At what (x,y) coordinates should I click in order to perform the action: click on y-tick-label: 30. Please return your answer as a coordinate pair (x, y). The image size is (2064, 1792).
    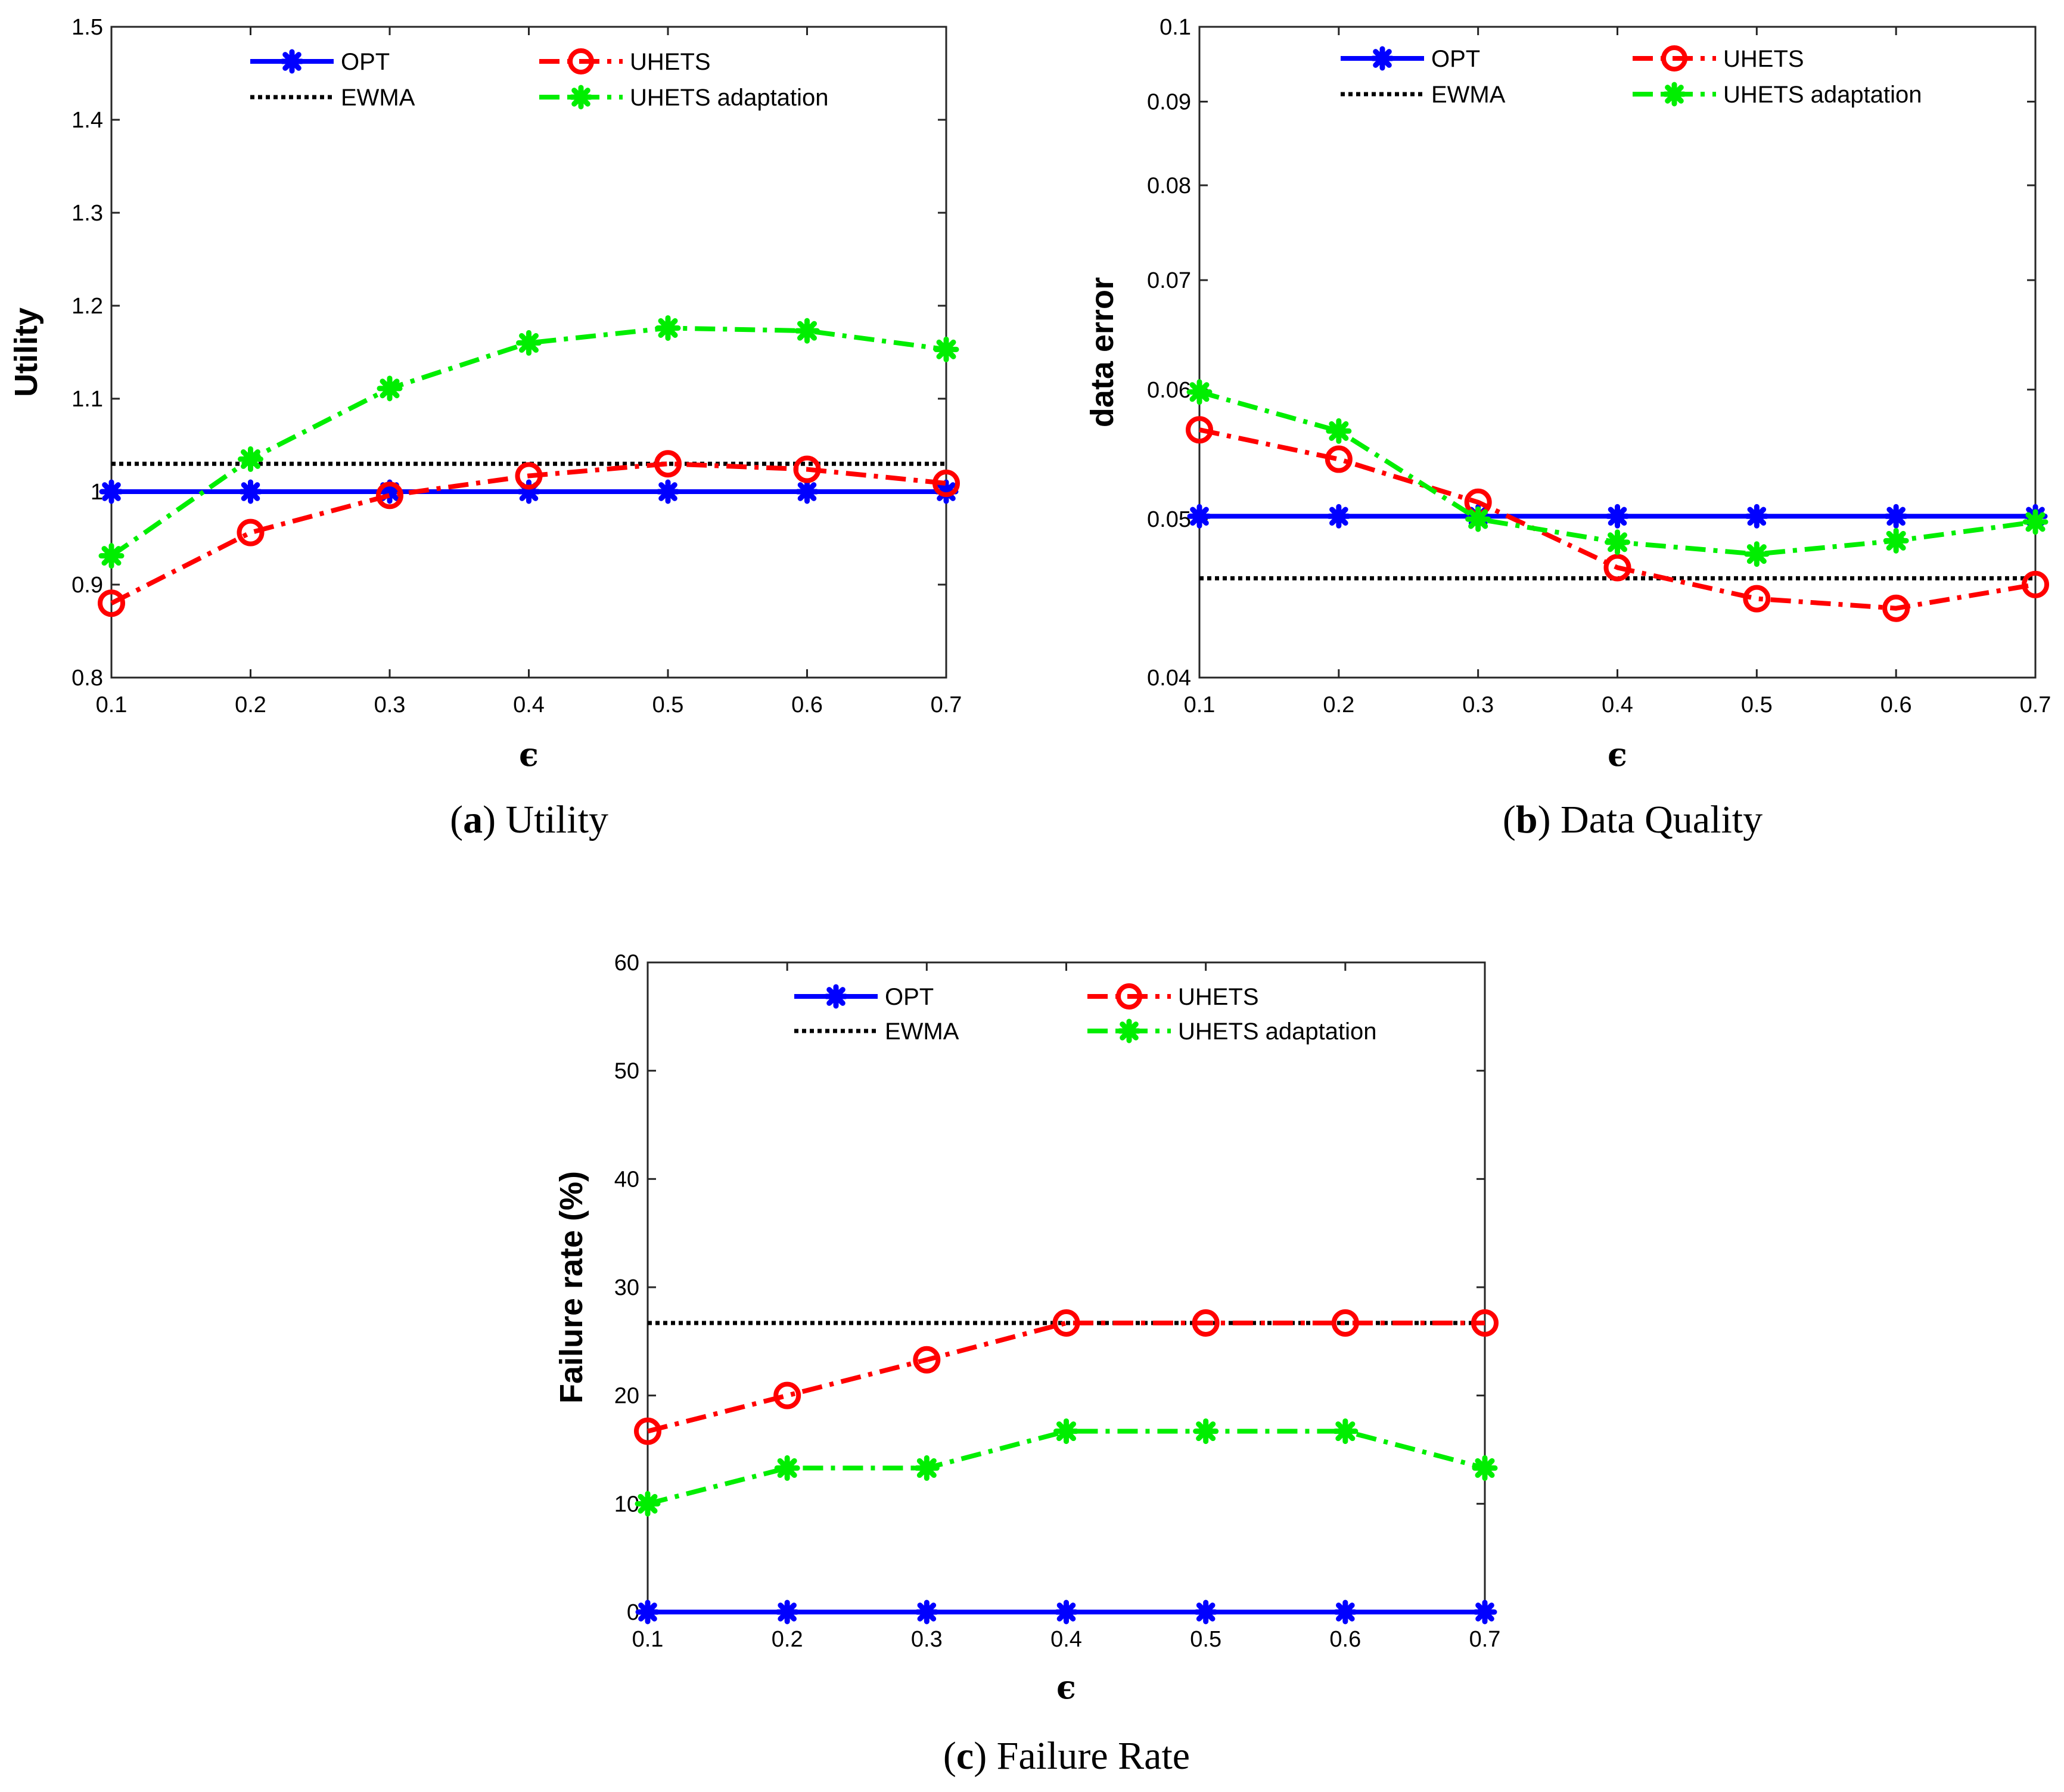
    Looking at the image, I should click on (626, 1287).